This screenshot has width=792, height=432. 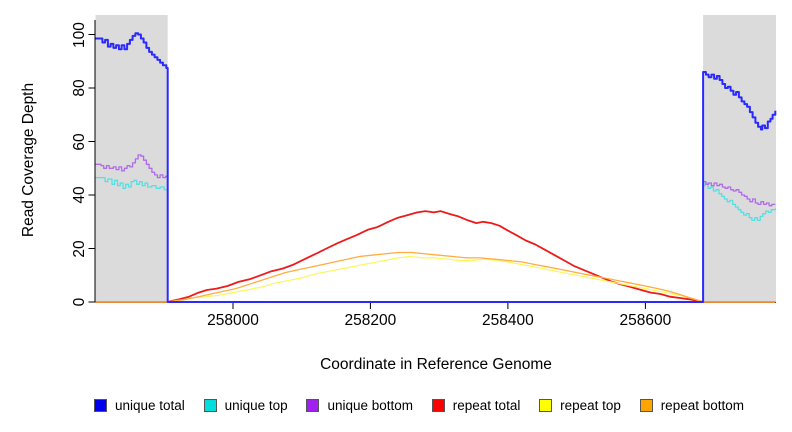 What do you see at coordinates (313, 405) in the screenshot?
I see `unique-bottom-swatch-icon` at bounding box center [313, 405].